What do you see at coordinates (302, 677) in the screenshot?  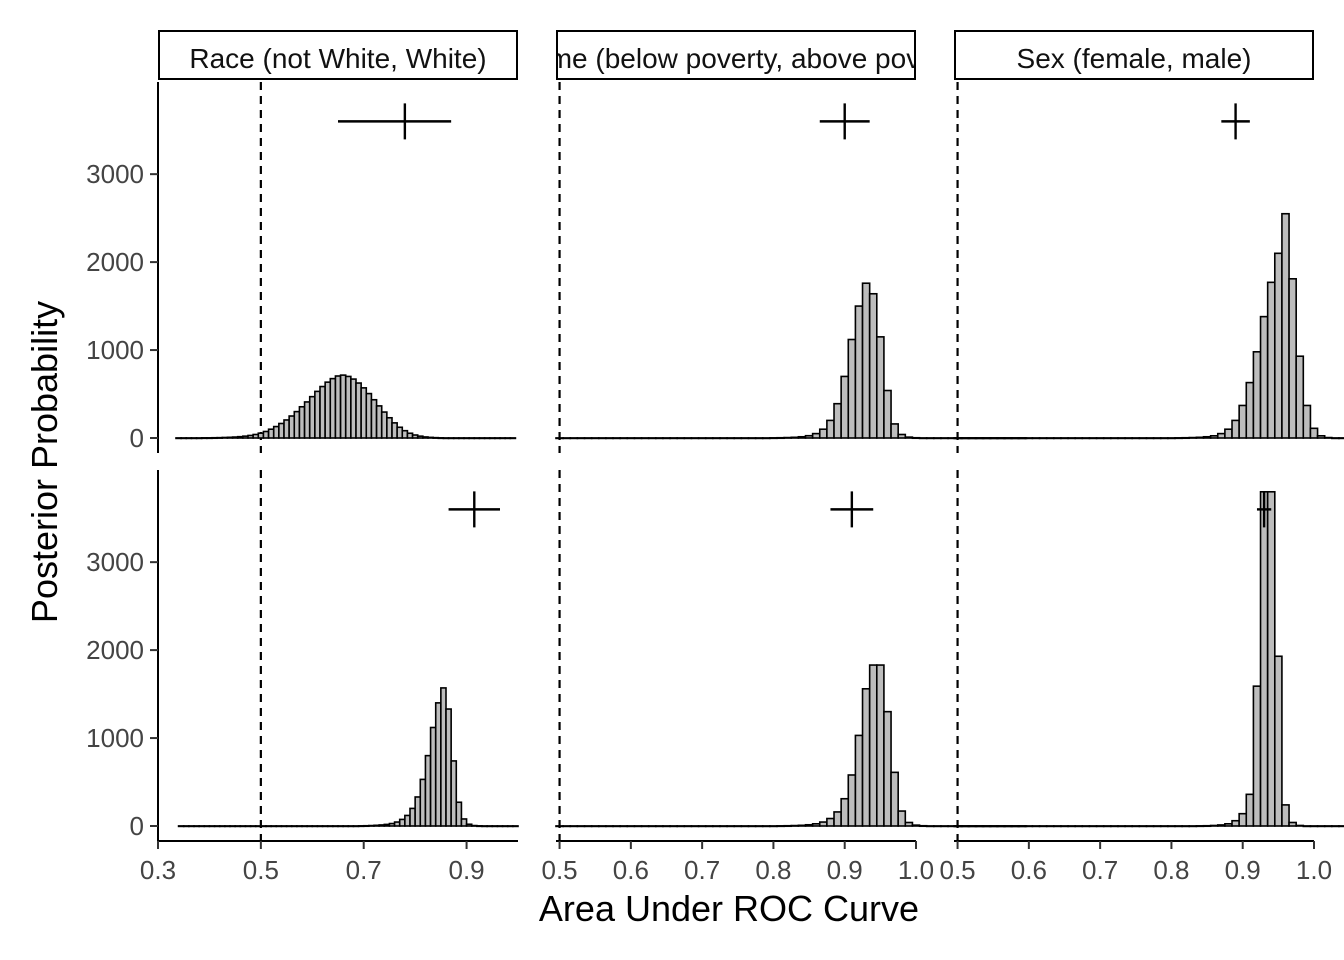 I see `panel-0-1: 0 1000 2000 3000 0.3 0.5 0.7 0.9` at bounding box center [302, 677].